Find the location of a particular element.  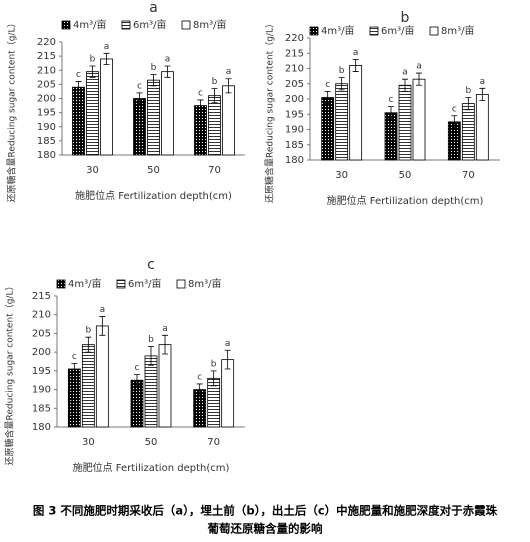

panel-title: c is located at coordinates (151, 265).